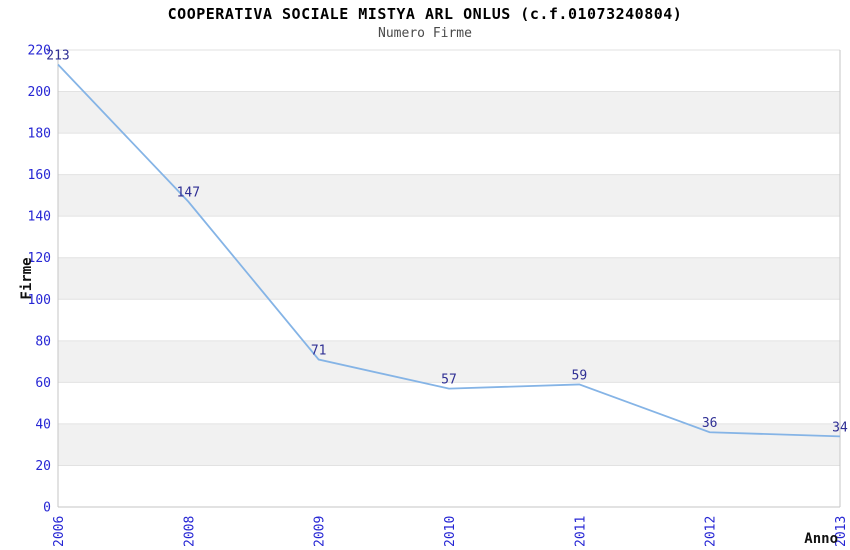 The width and height of the screenshot is (850, 550). Describe the element at coordinates (841, 531) in the screenshot. I see `x-tick-label: 2013` at that location.